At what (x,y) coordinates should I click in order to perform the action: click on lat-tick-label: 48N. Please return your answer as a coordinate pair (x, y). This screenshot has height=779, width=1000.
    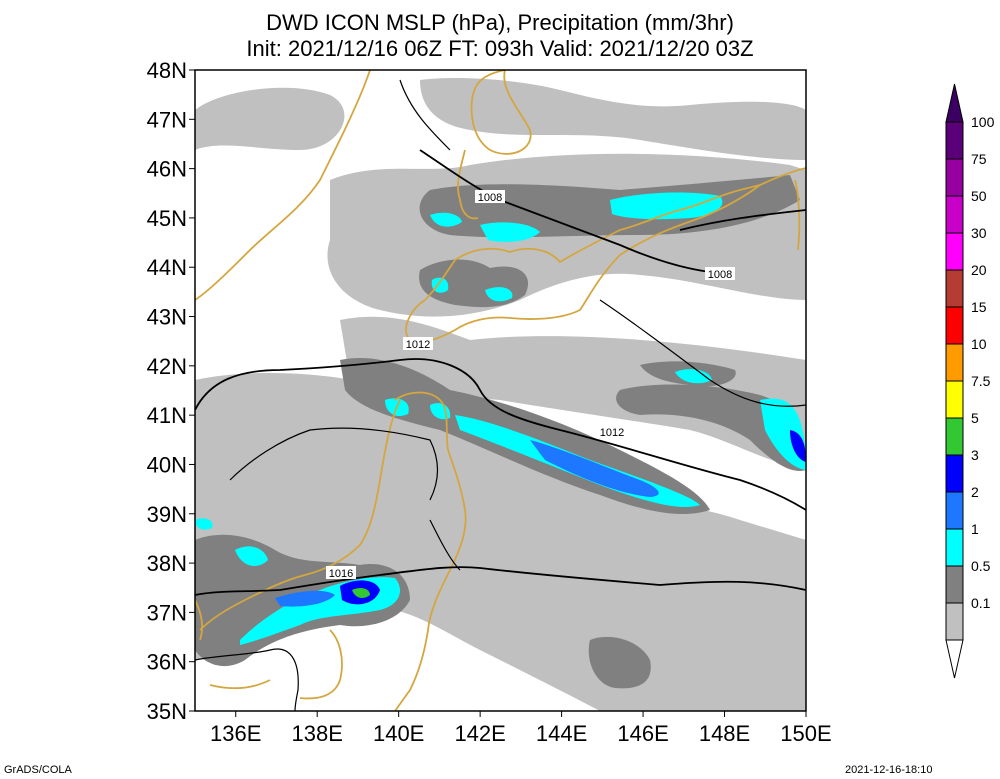
    Looking at the image, I should click on (167, 70).